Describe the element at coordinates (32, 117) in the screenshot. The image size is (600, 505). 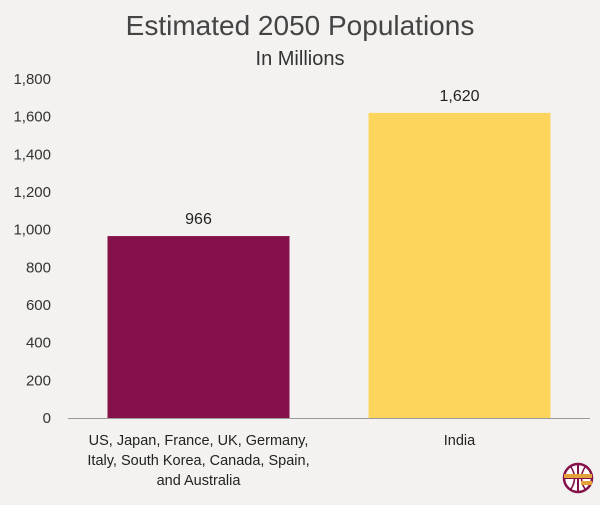
I see `y-tick-label: 1,600` at that location.